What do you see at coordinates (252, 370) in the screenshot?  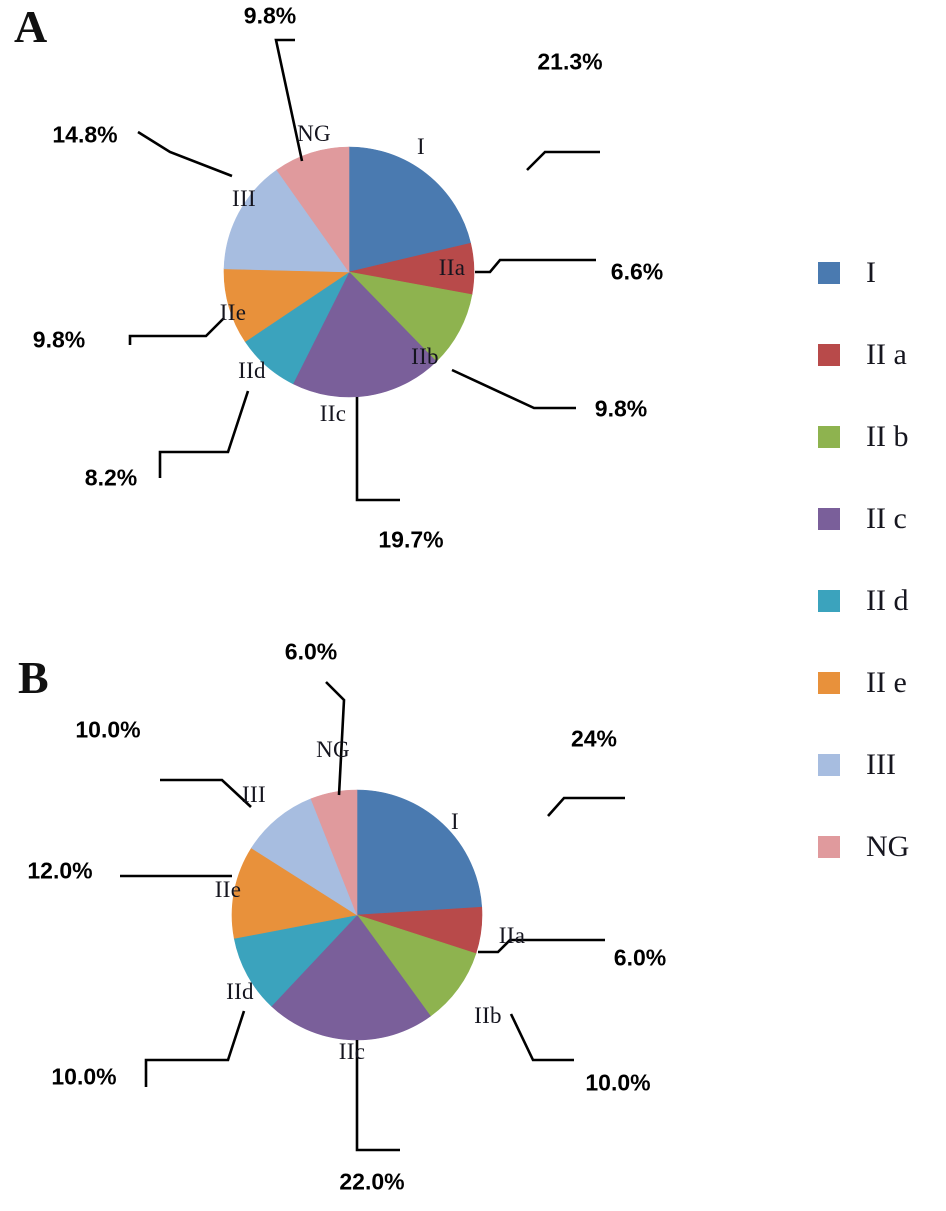 I see `pie-a-slice-label-iid: IId` at bounding box center [252, 370].